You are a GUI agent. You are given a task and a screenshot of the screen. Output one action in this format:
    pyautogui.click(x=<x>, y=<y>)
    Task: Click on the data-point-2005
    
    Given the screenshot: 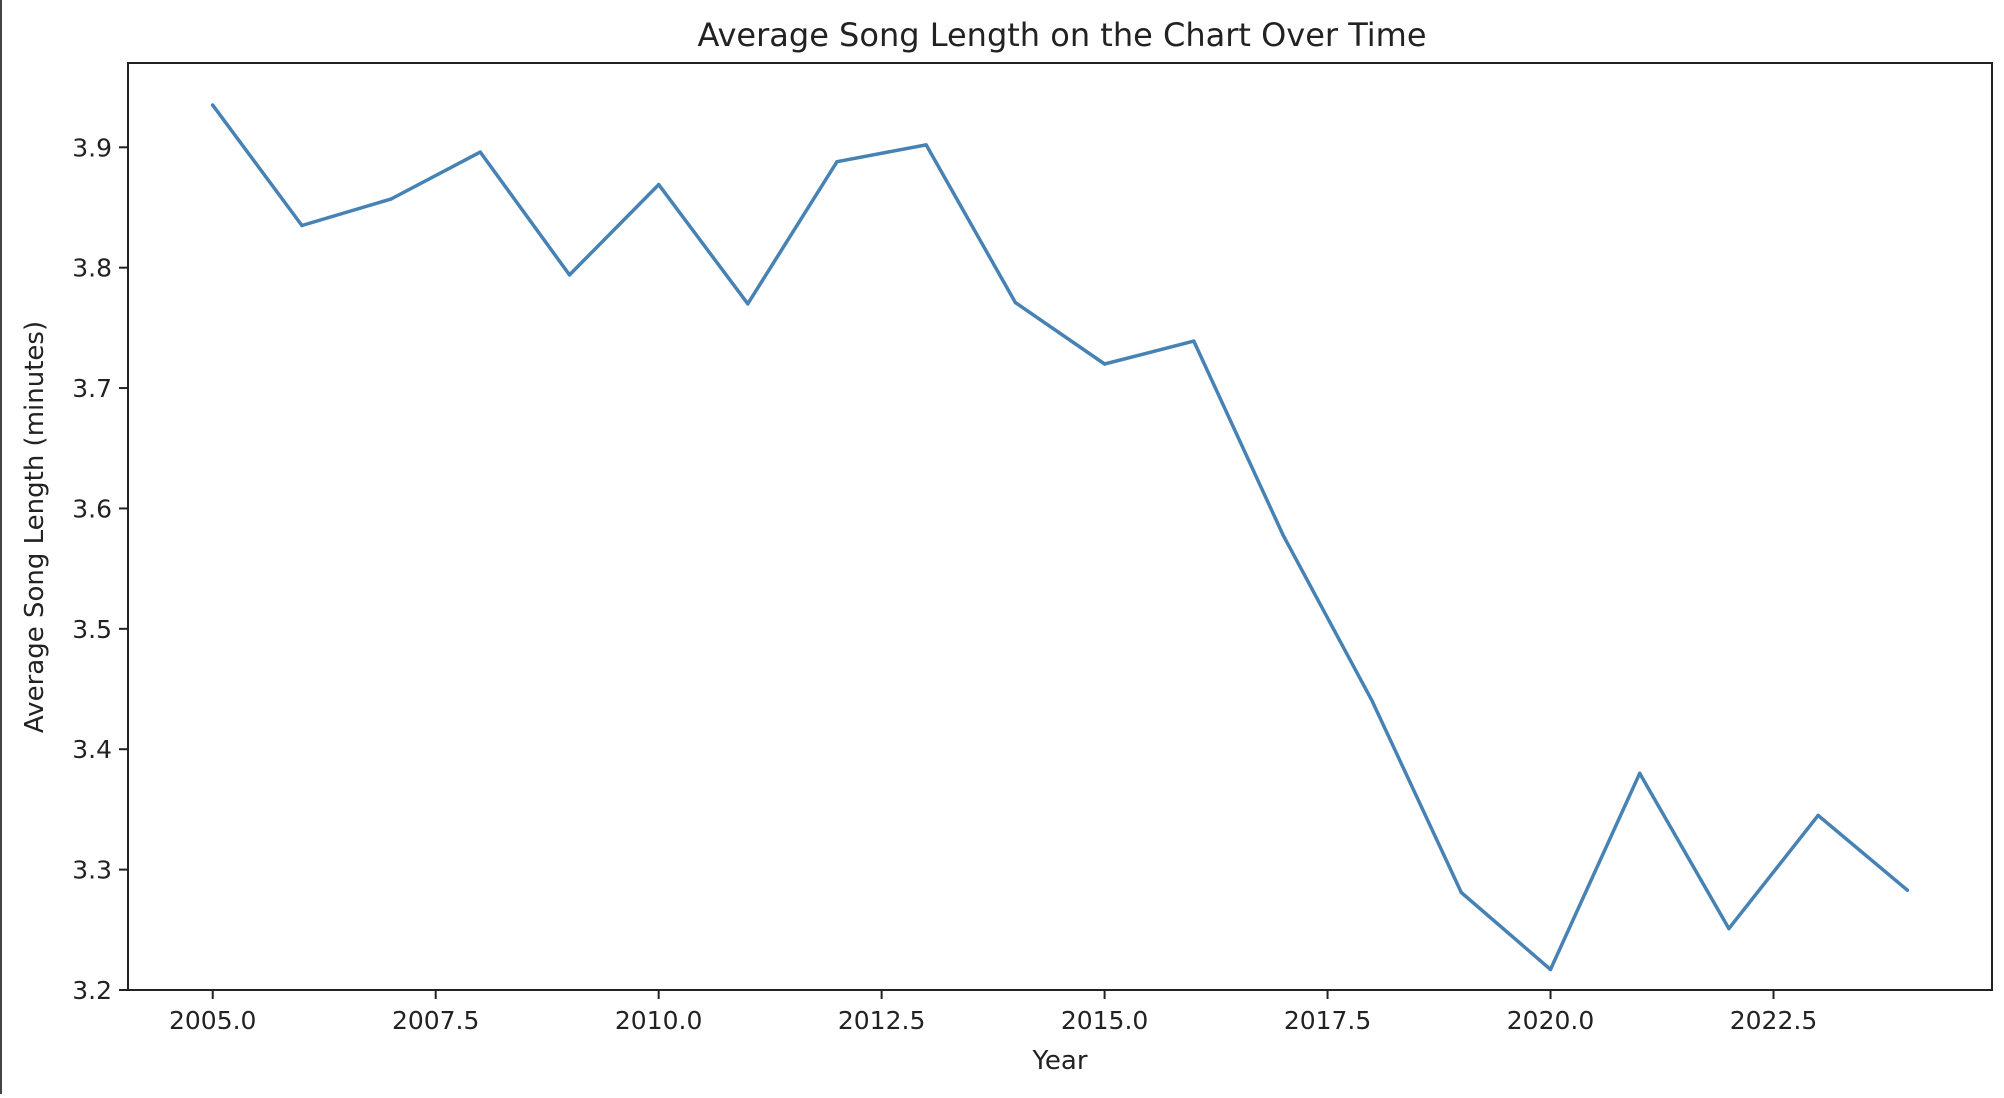 What is the action you would take?
    pyautogui.click(x=213, y=105)
    